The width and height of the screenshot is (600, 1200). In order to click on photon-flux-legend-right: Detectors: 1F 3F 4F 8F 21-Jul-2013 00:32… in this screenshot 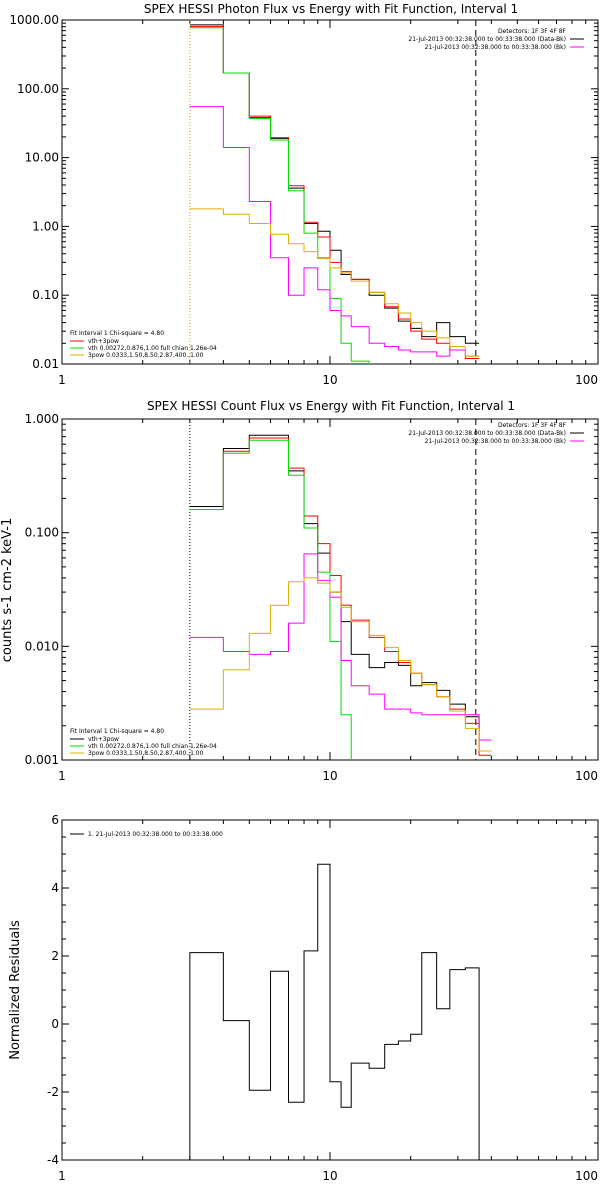, I will do `click(496, 39)`.